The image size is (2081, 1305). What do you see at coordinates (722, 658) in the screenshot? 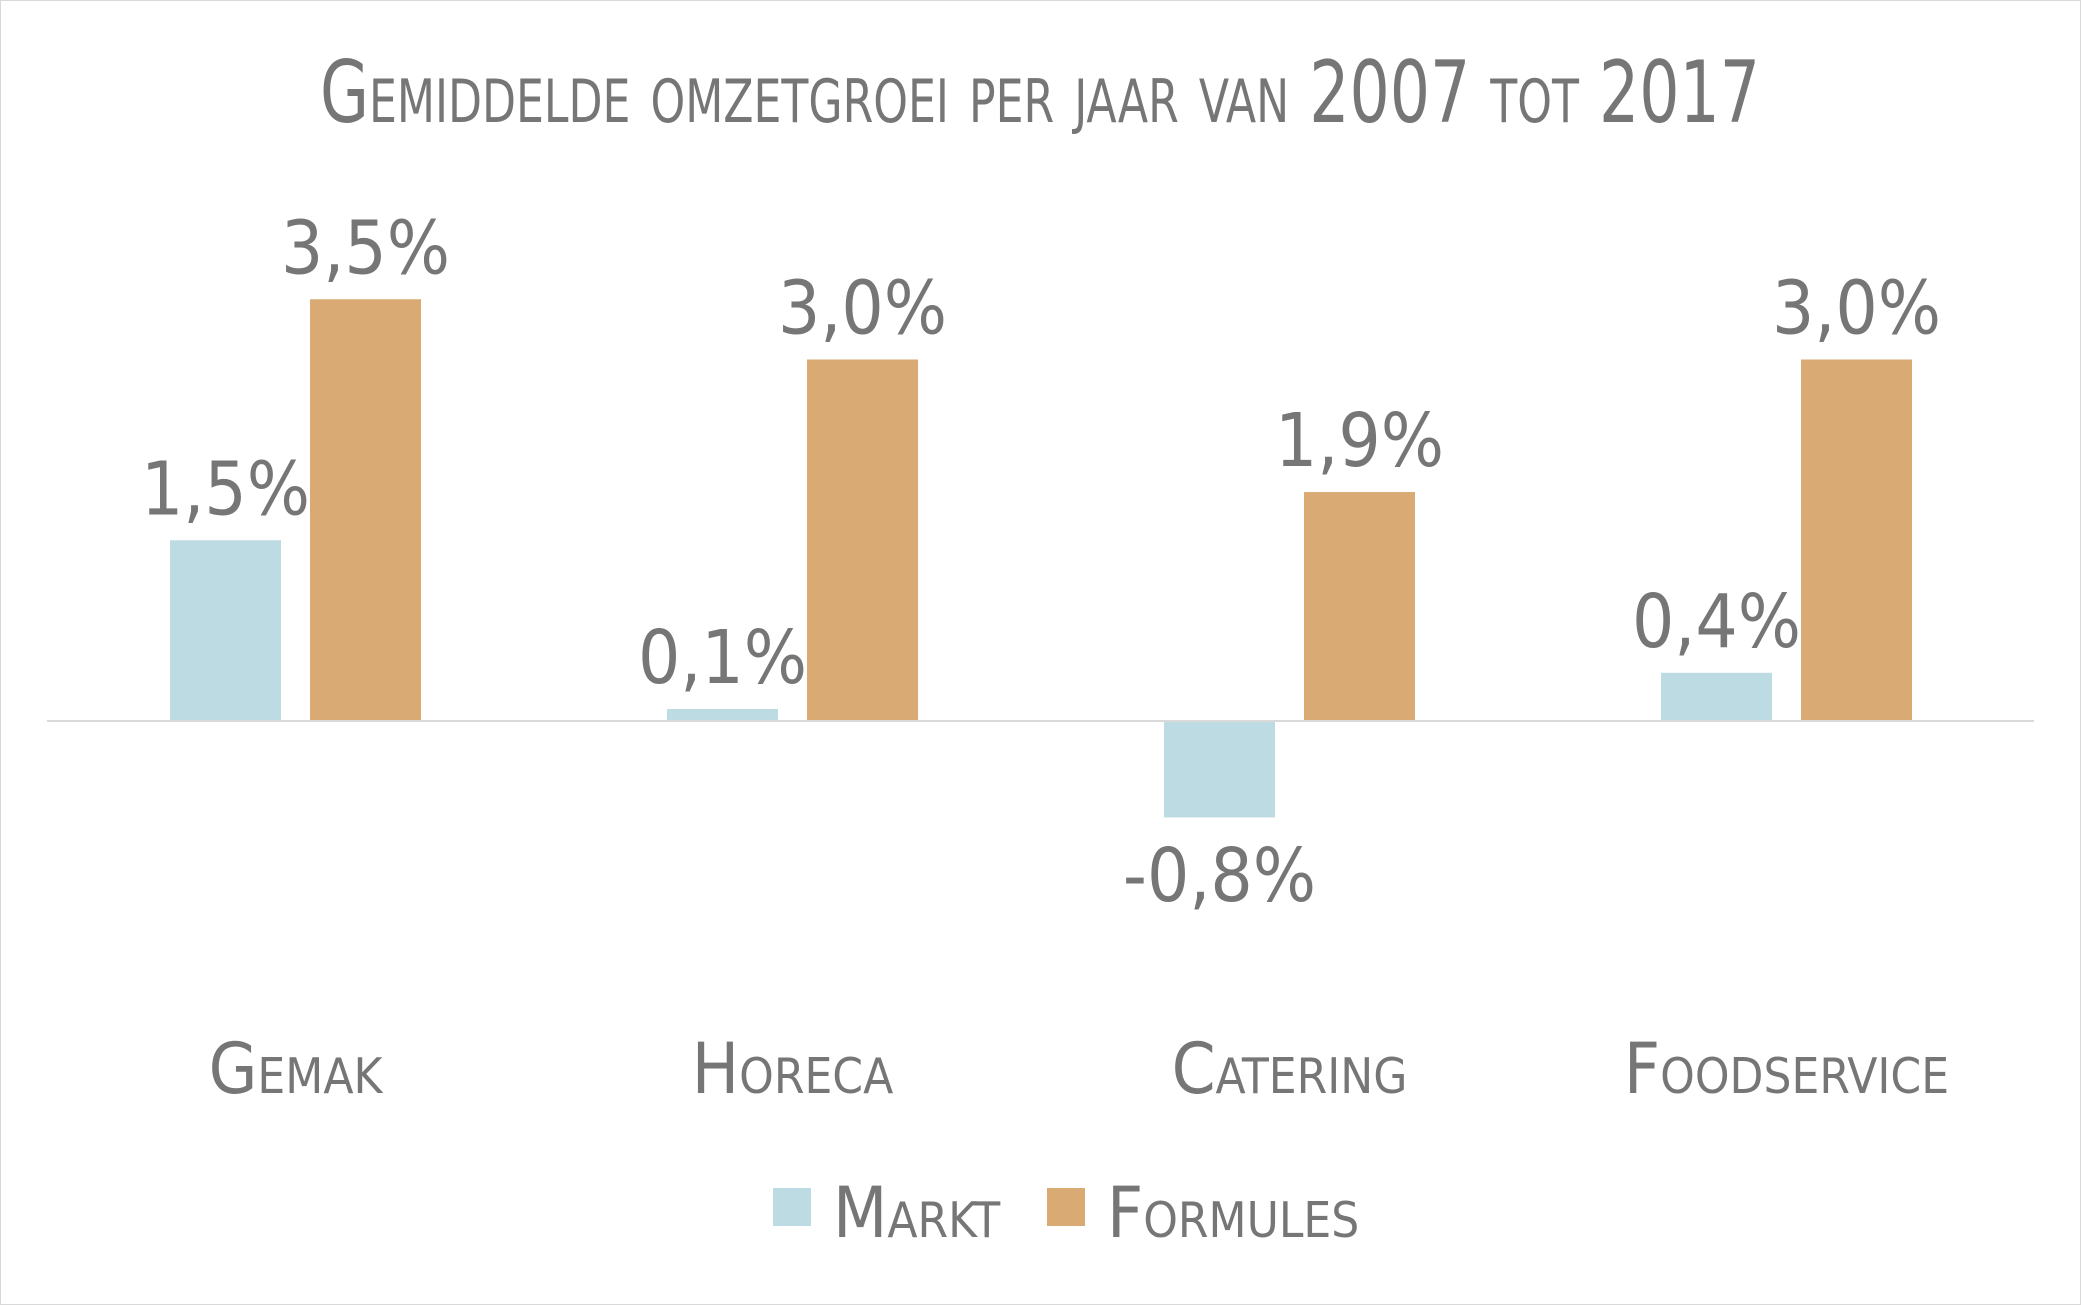
I see `data-label-markt-horeca: 0,1%` at bounding box center [722, 658].